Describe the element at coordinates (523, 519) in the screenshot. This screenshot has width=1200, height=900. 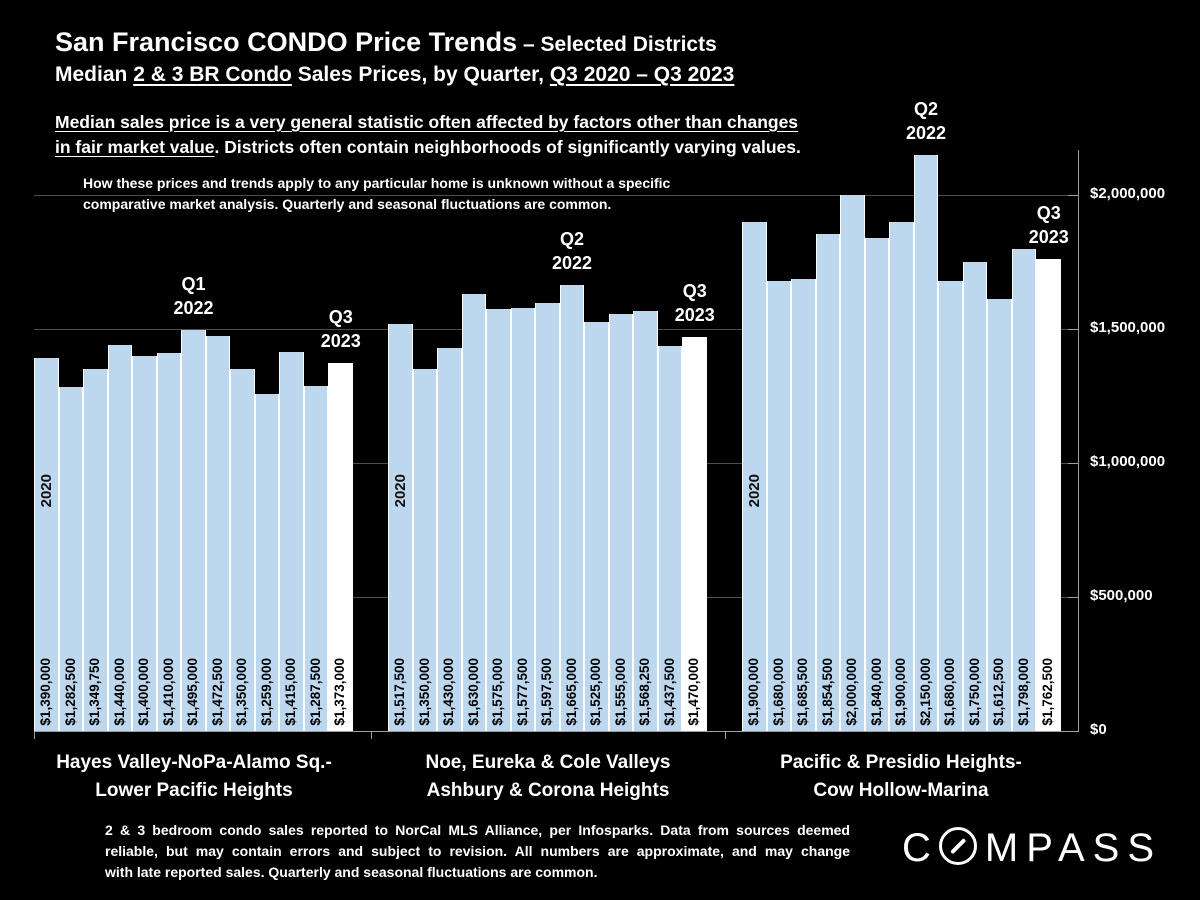
I see `bar: $1,577,500` at that location.